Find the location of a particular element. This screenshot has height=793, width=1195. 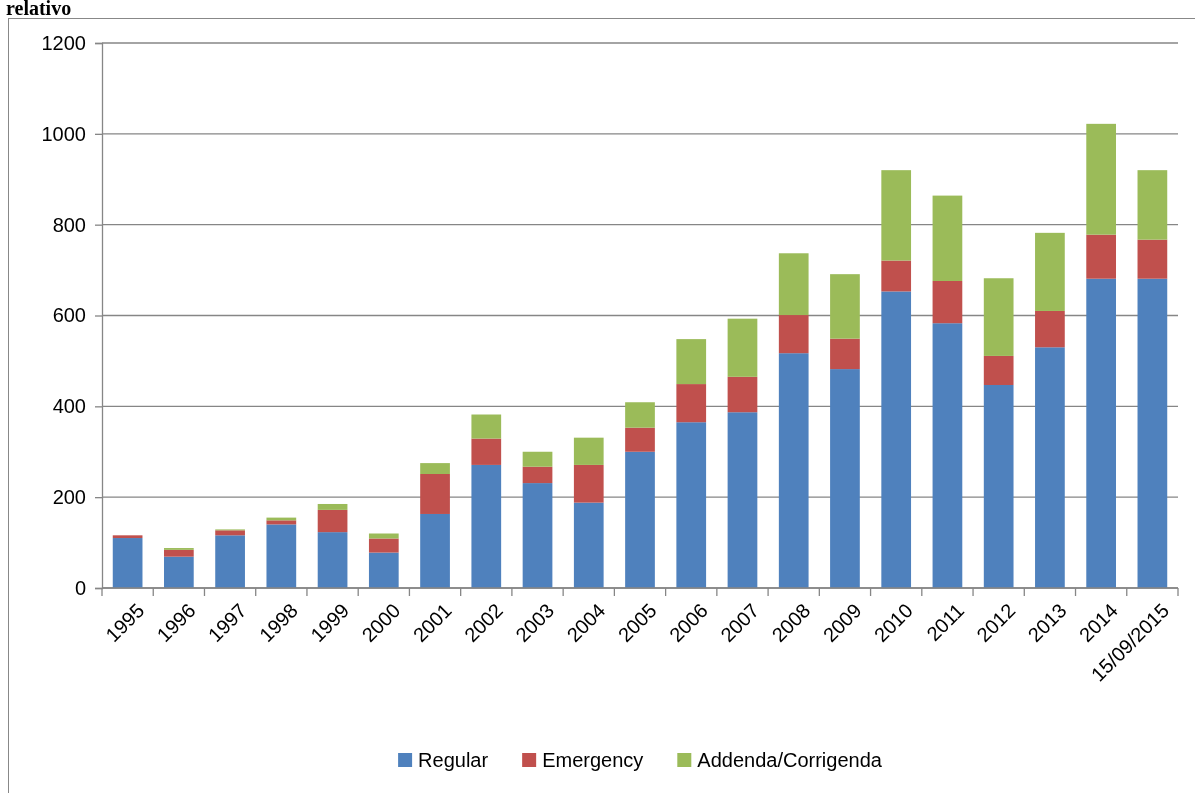

y-tick-label: 800 is located at coordinates (69, 224).